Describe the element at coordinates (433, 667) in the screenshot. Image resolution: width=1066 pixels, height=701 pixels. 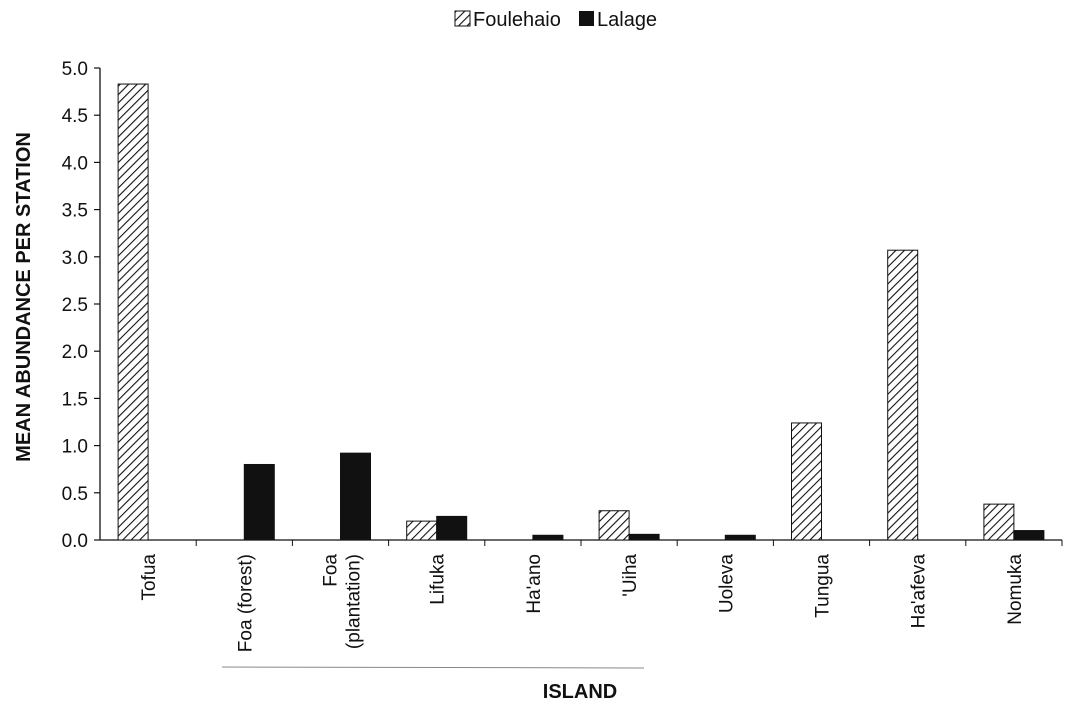
I see `label-underline` at that location.